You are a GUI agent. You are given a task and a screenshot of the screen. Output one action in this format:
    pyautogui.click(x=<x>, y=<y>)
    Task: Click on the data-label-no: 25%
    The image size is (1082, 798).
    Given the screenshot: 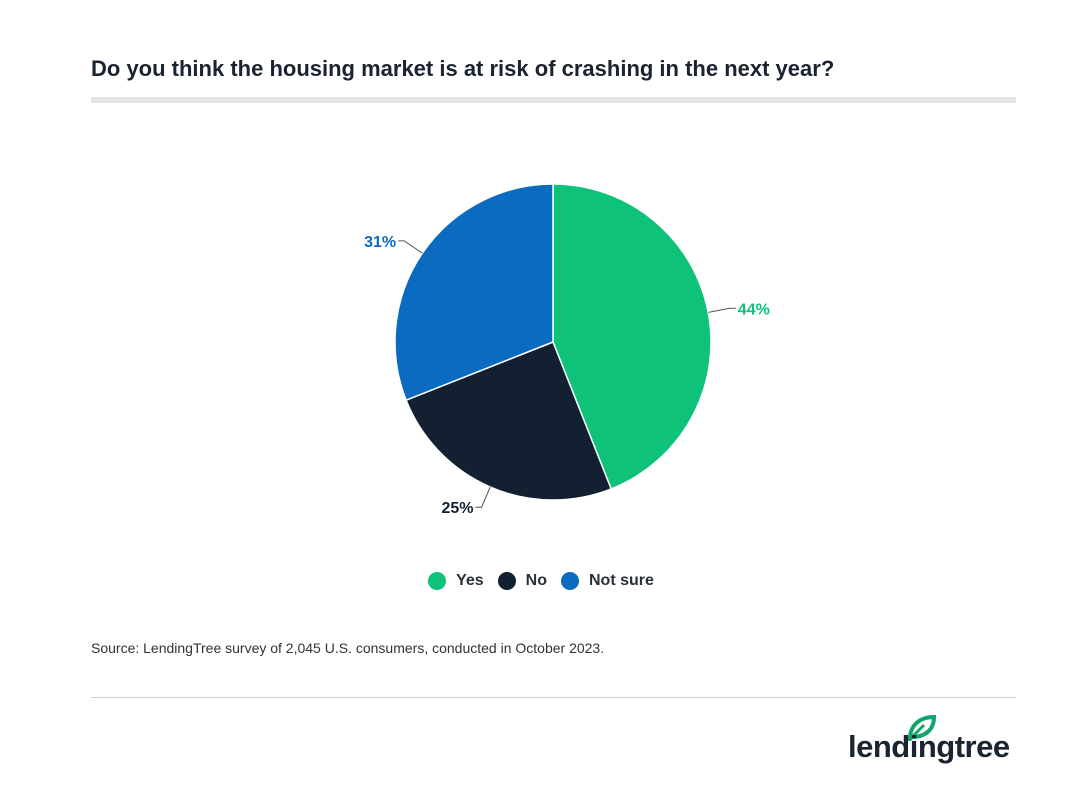 What is the action you would take?
    pyautogui.click(x=457, y=508)
    